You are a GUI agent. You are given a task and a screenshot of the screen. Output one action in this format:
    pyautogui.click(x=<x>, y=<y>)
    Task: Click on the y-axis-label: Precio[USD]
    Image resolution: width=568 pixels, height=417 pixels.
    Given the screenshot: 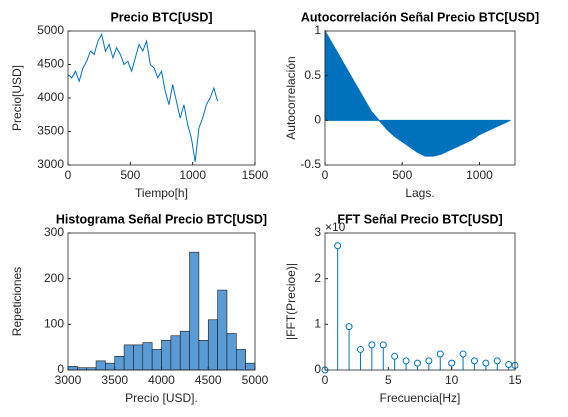 What is the action you would take?
    pyautogui.click(x=17, y=98)
    